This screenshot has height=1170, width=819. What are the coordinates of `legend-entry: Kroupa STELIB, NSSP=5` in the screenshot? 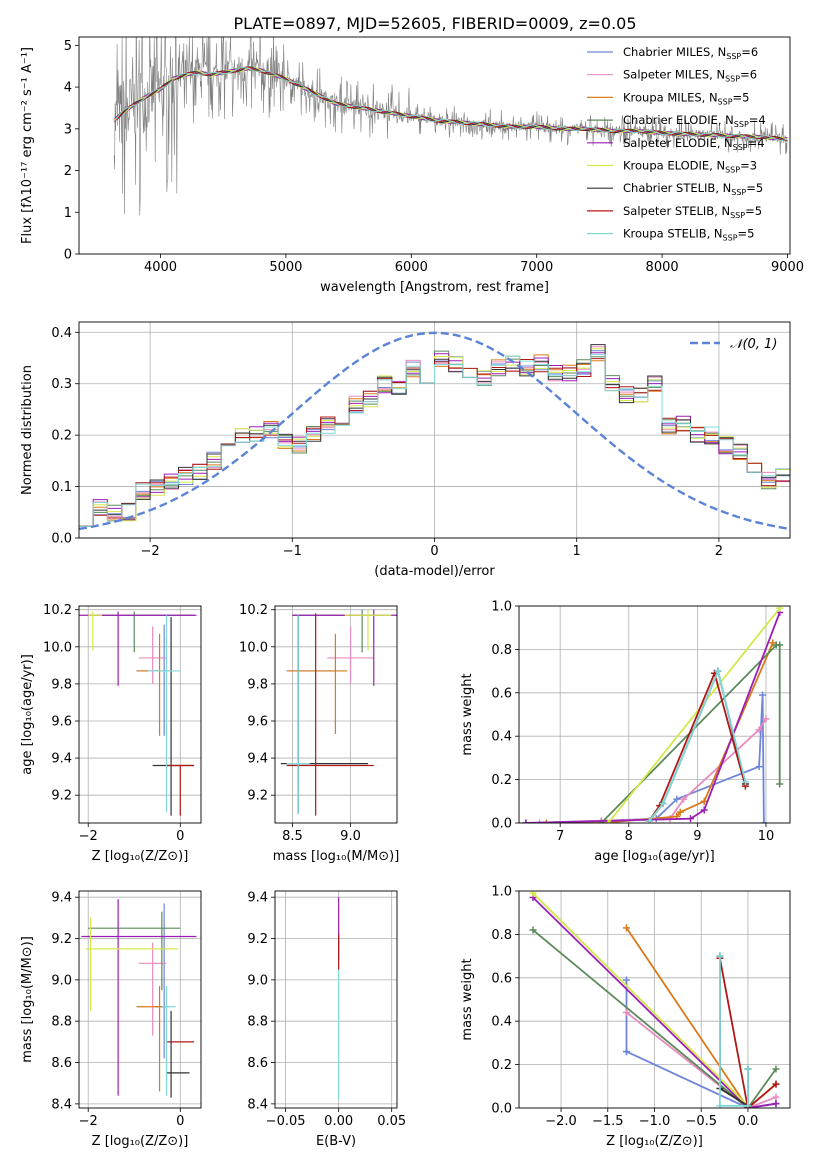 It's located at (688, 235).